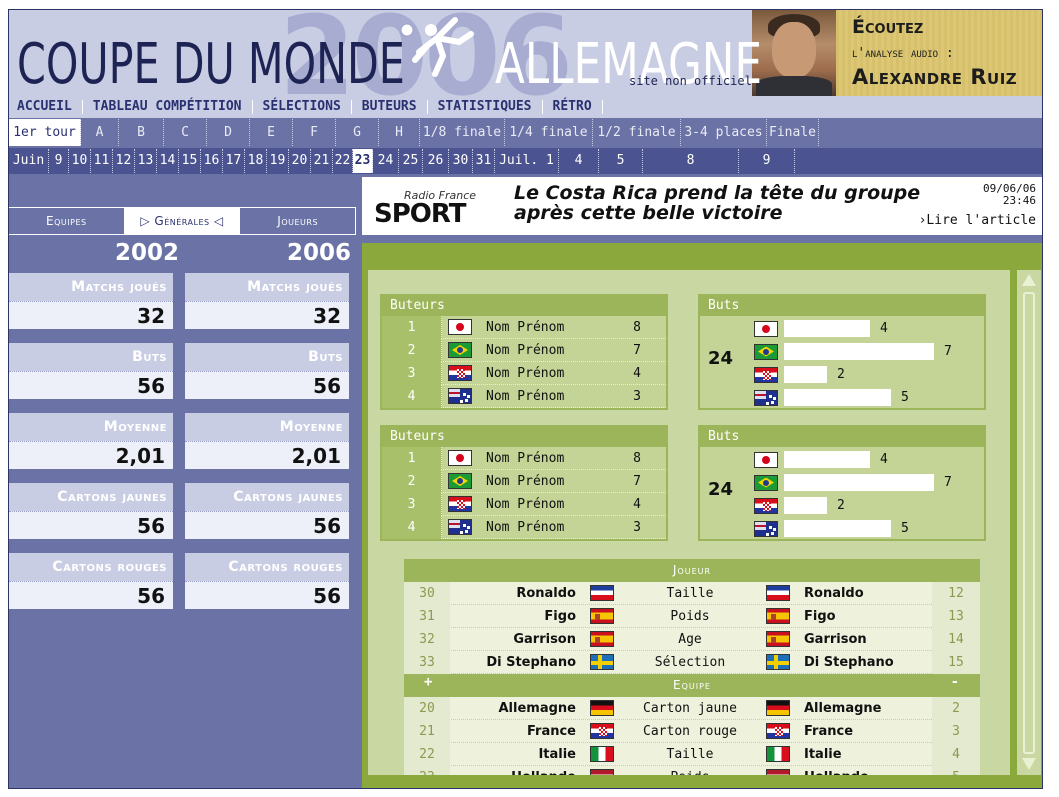 The image size is (1059, 797). Describe the element at coordinates (820, 616) in the screenshot. I see `right-name: Figo` at that location.